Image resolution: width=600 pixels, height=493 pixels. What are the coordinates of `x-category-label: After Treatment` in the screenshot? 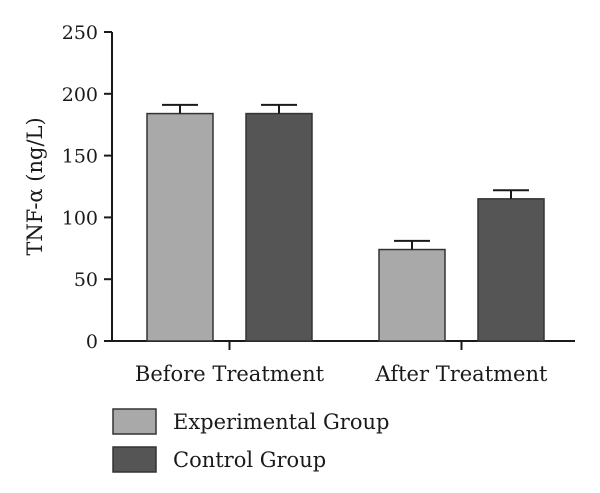 It's located at (461, 374).